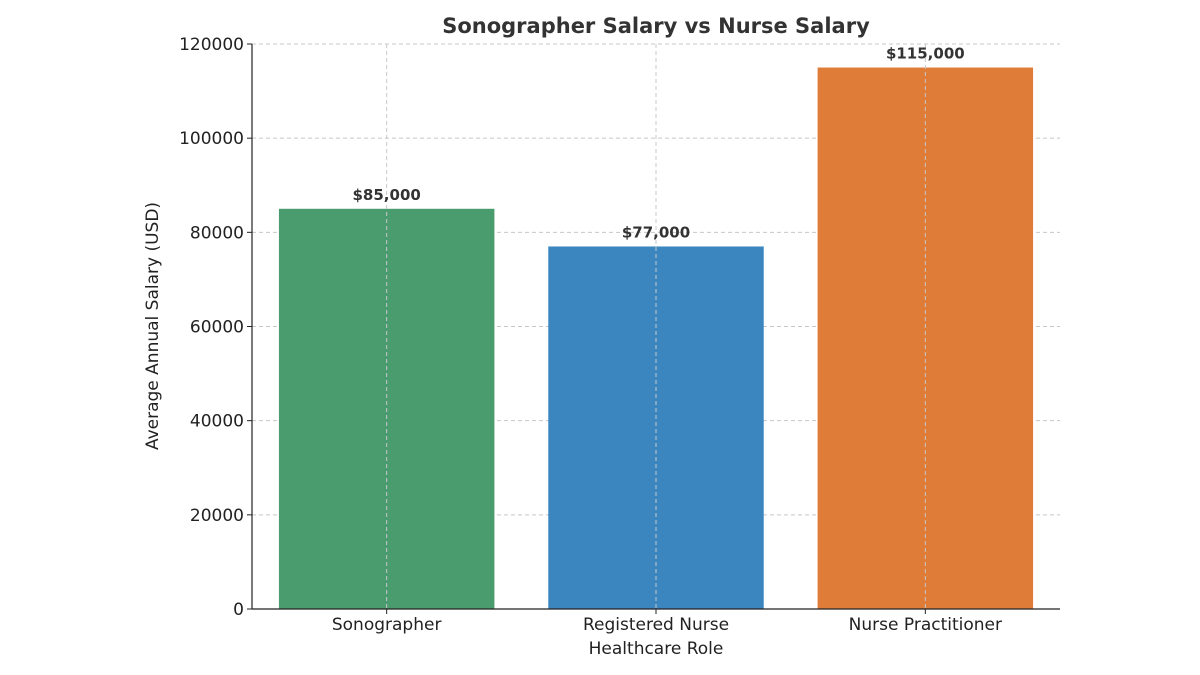 This screenshot has height=675, width=1200. Describe the element at coordinates (656, 649) in the screenshot. I see `x-axis-label: Healthcare Role` at that location.